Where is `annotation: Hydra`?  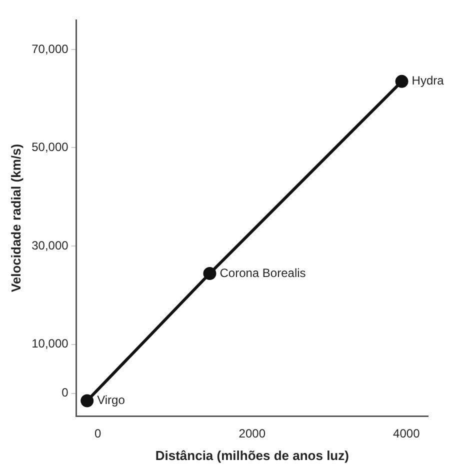
annotation: Hydra is located at coordinates (428, 81).